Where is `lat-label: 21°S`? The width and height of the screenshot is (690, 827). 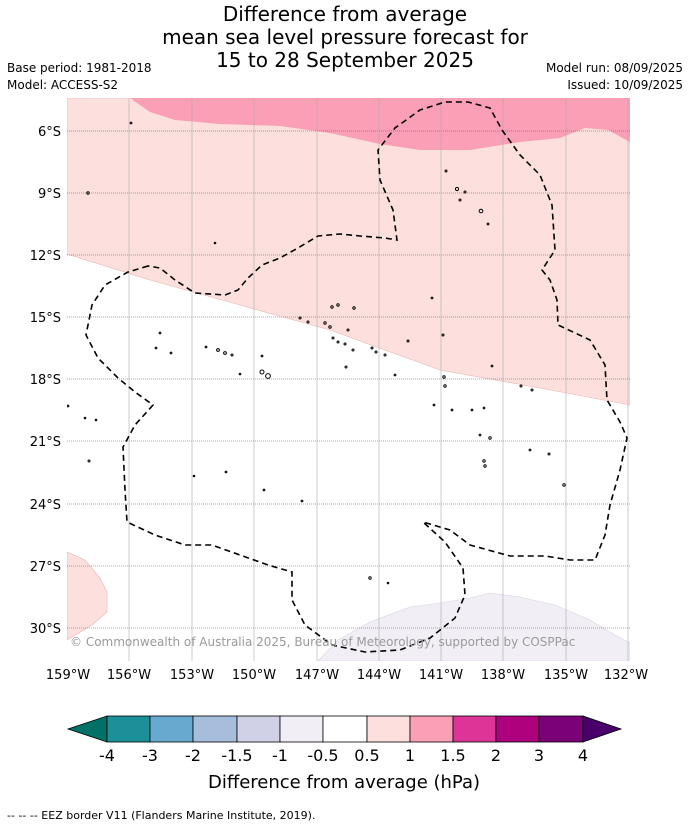
lat-label: 21°S is located at coordinates (45, 442).